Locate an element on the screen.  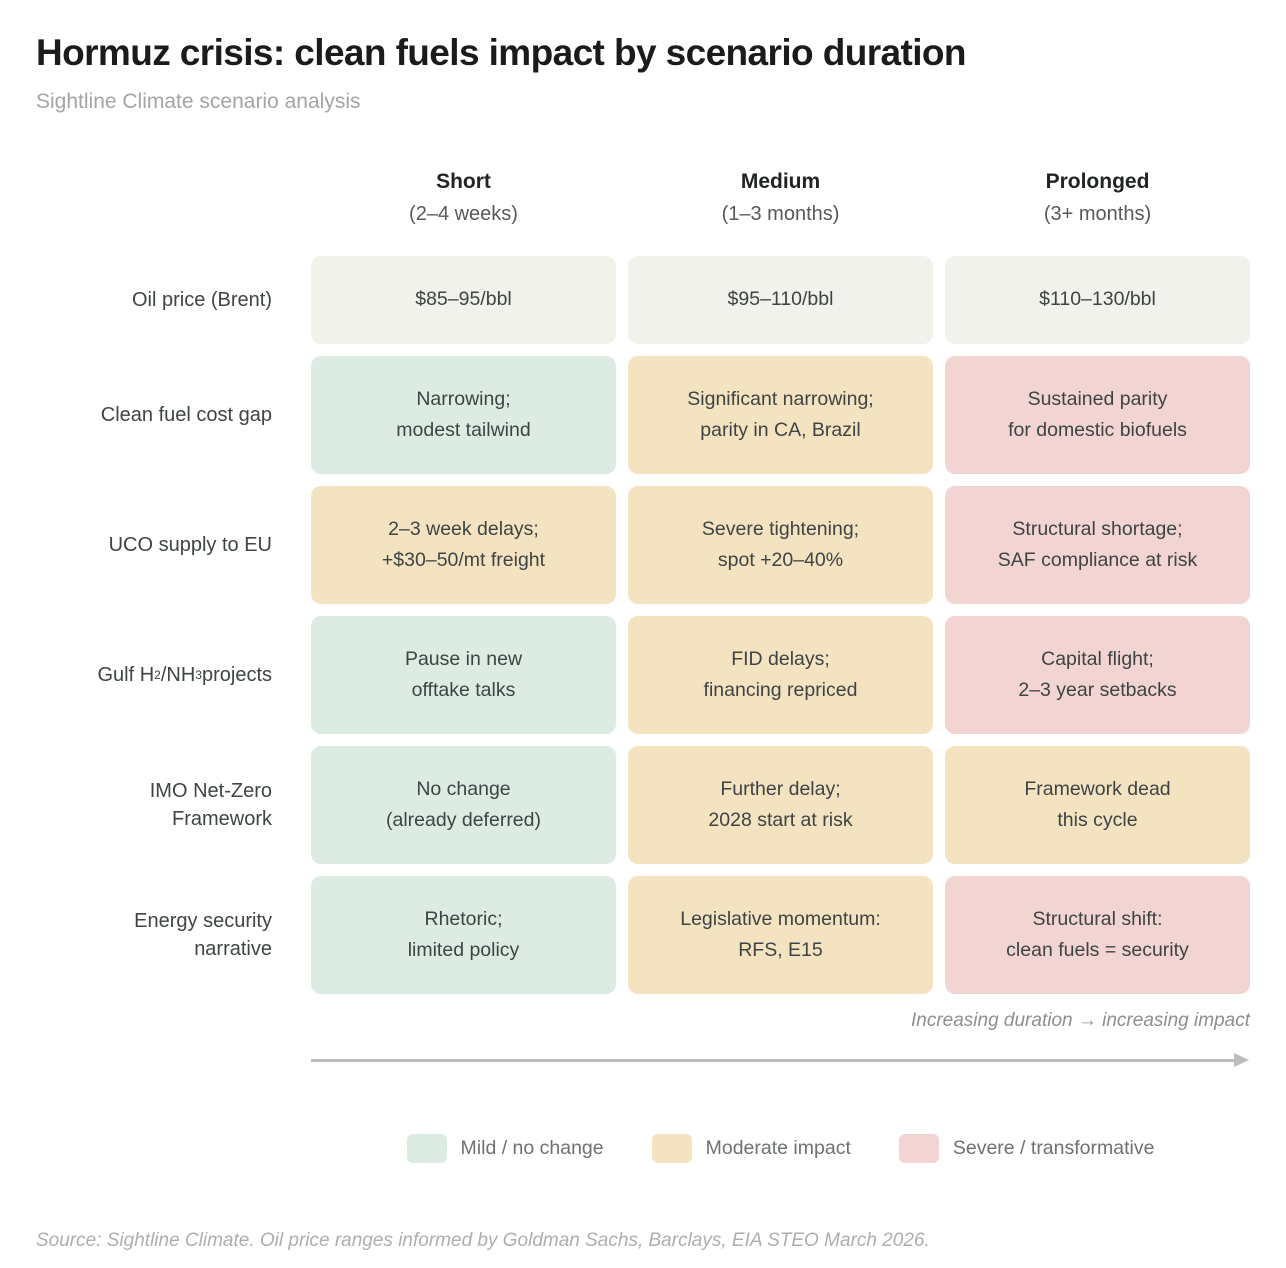
header-spacer is located at coordinates (167, 198).